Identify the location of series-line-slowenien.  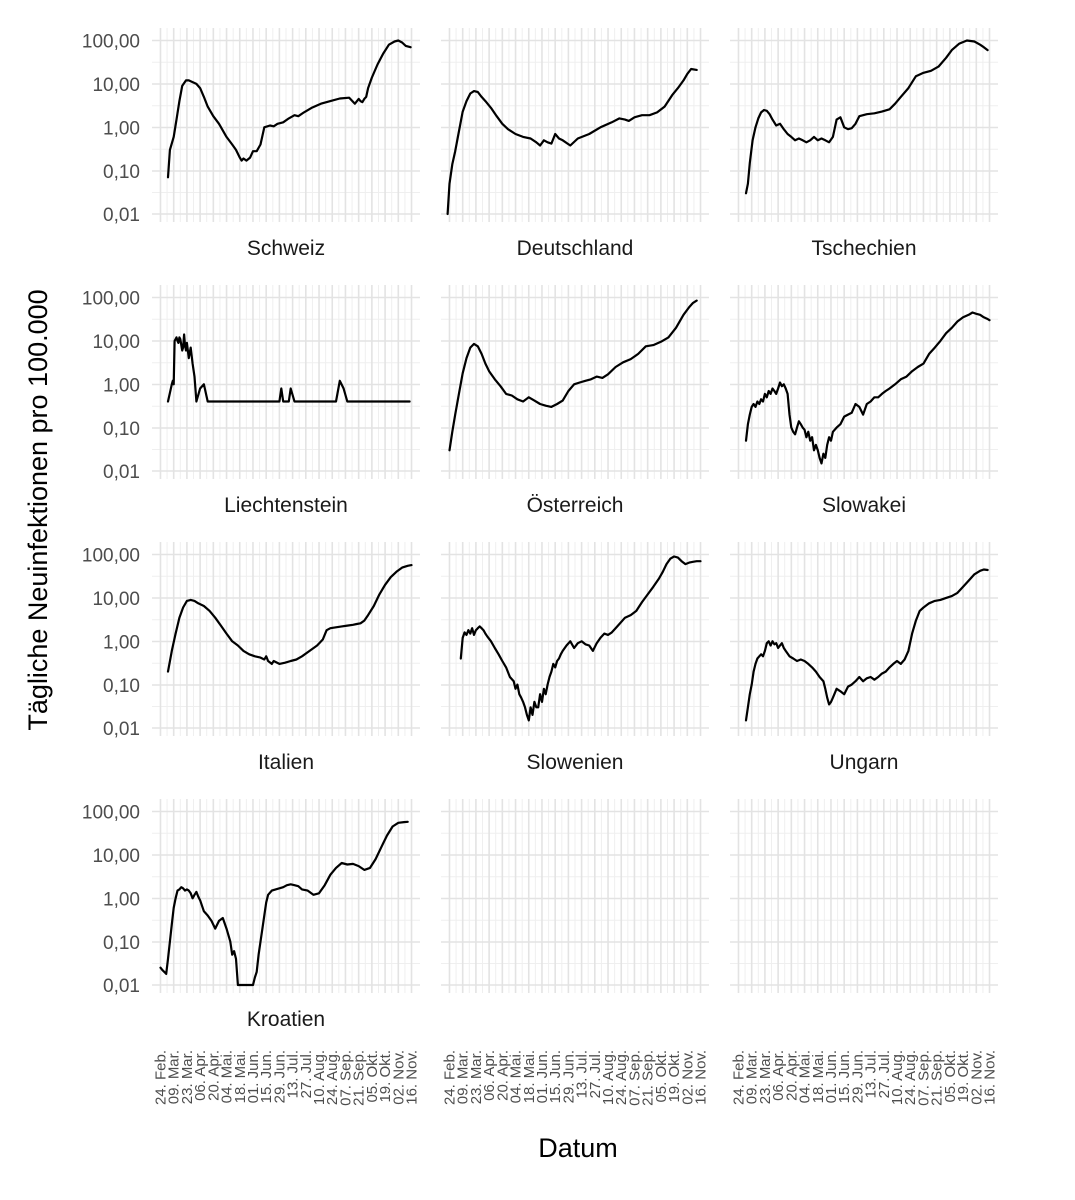
(580, 638).